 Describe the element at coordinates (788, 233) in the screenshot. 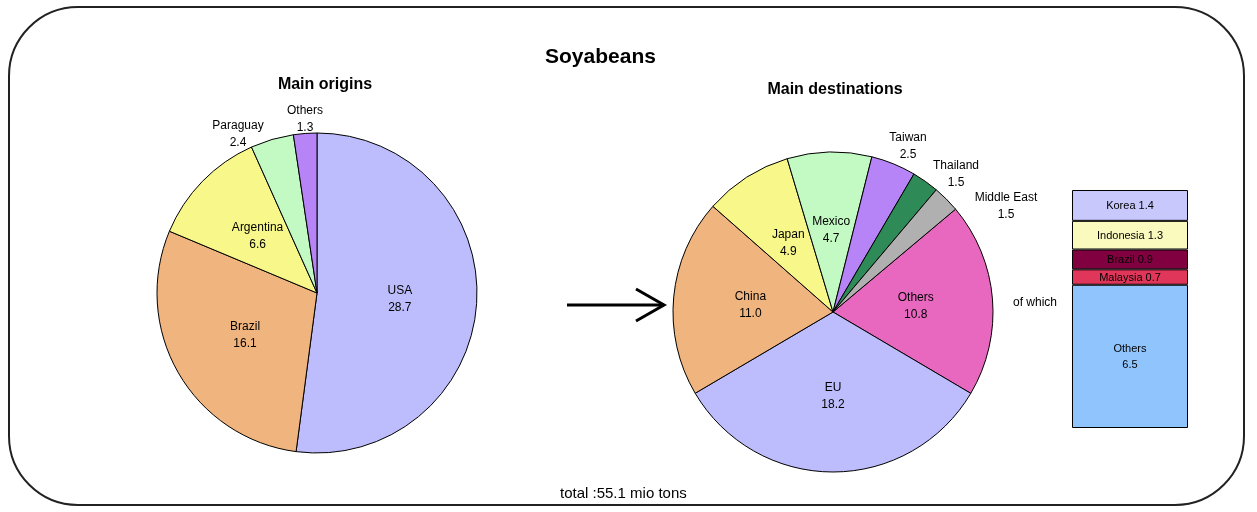

I see `slice-label: Japan` at that location.